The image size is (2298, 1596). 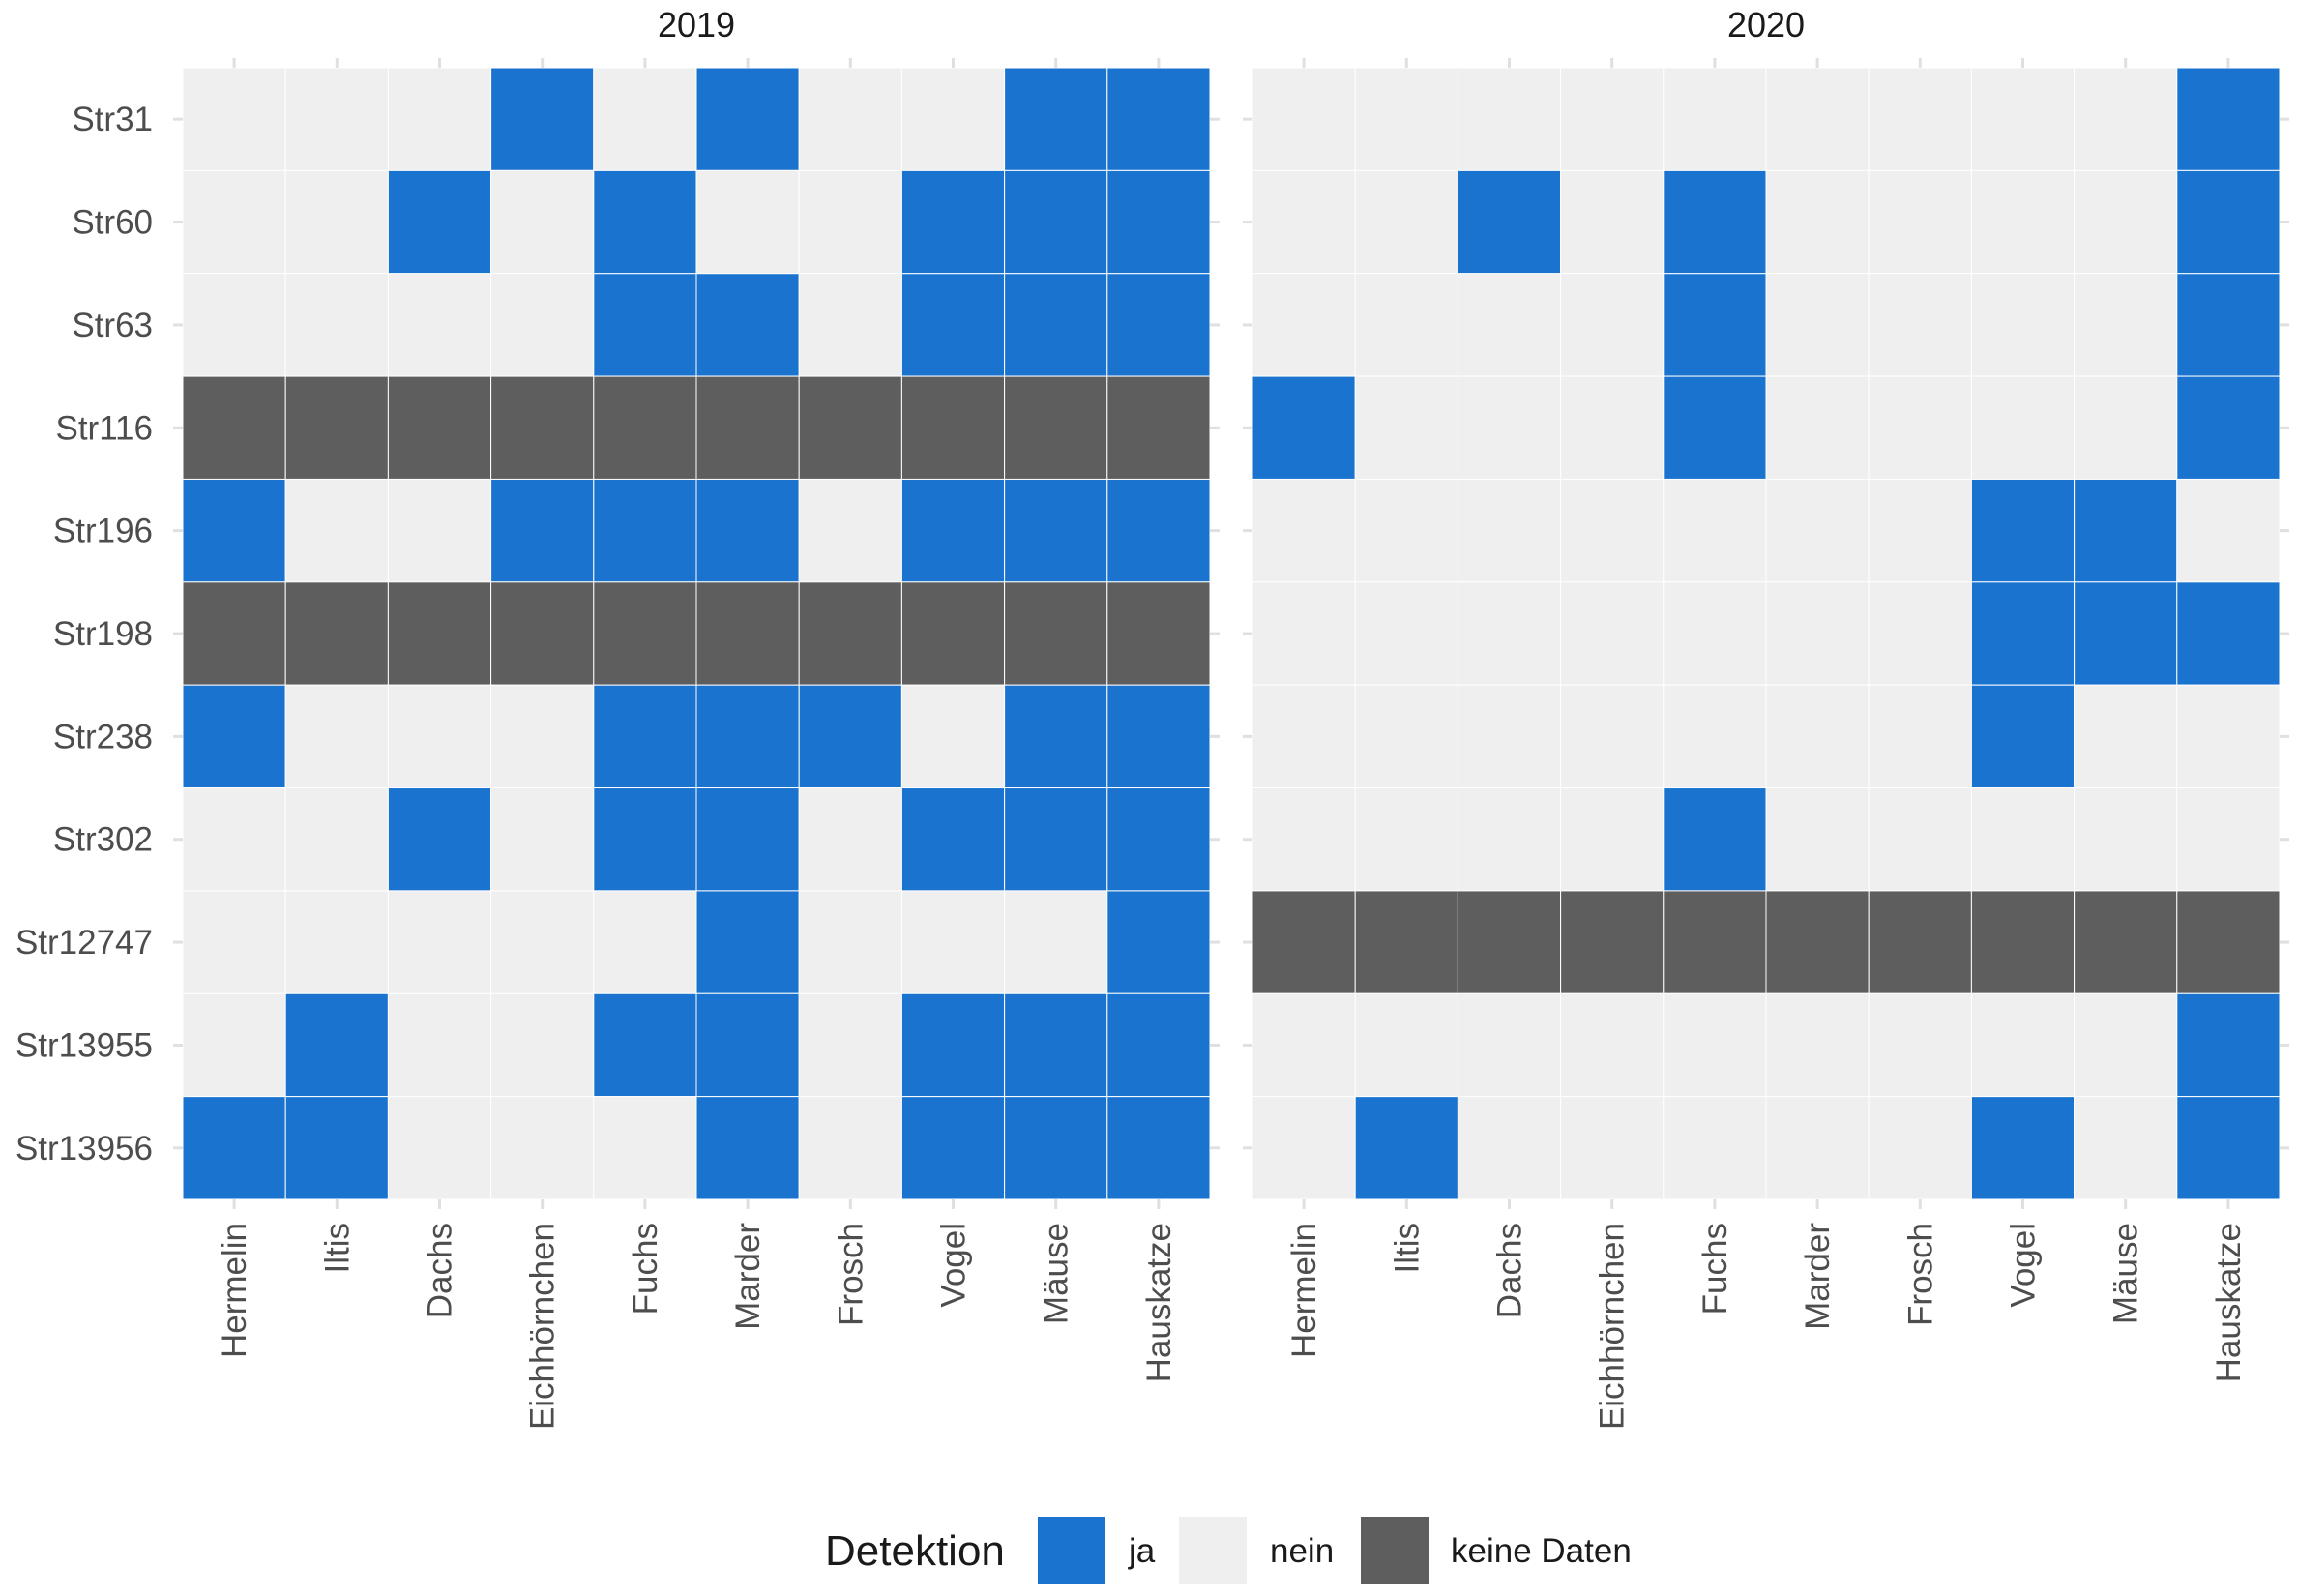 I want to click on y-tick-label: Str12747, so click(x=84, y=942).